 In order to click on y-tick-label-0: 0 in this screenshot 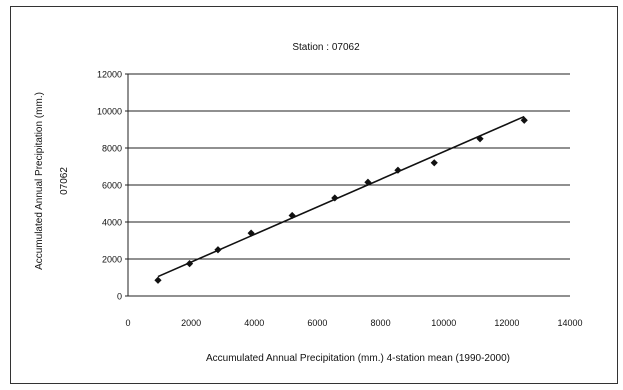, I will do `click(119, 297)`.